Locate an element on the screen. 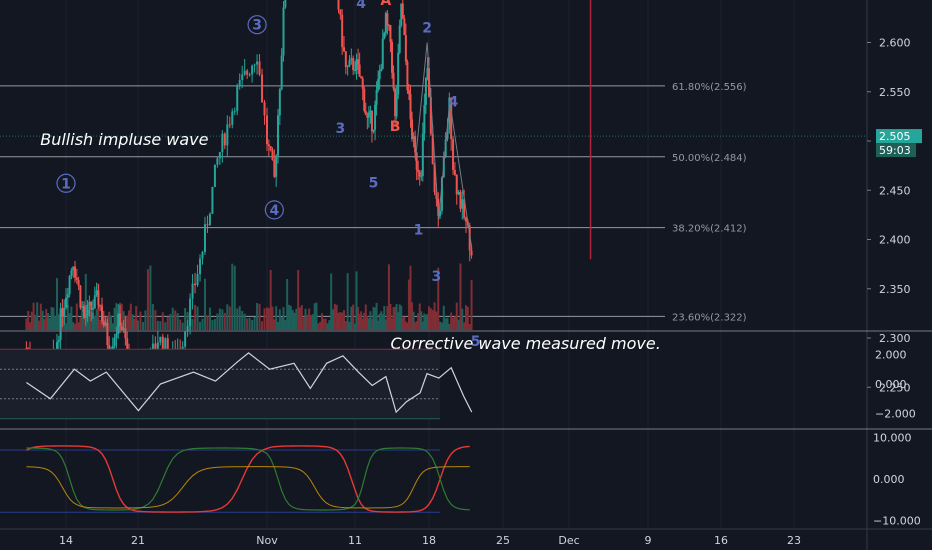 This screenshot has height=550, width=932. wave-label: 4 is located at coordinates (454, 103).